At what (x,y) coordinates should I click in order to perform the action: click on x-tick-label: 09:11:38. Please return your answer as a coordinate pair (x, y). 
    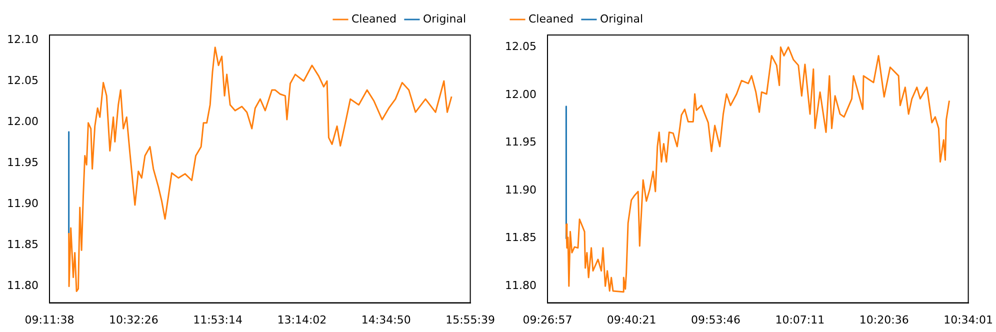
    Looking at the image, I should click on (49, 319).